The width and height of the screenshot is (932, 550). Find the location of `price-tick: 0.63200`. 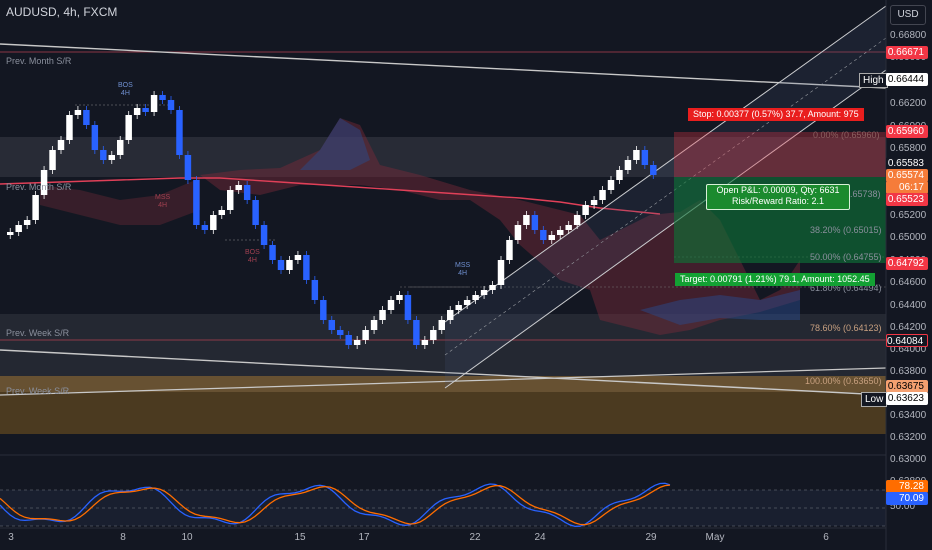

price-tick: 0.63200 is located at coordinates (908, 437).